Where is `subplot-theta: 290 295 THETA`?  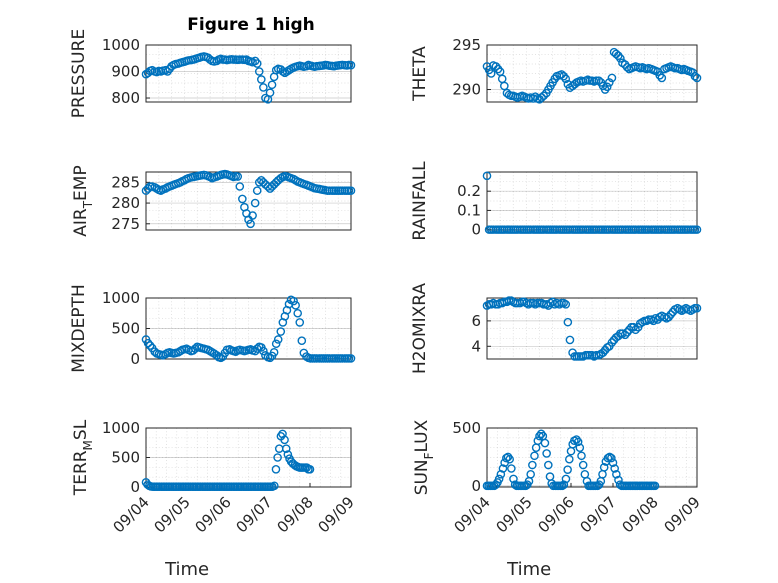 subplot-theta: 290 295 THETA is located at coordinates (556, 70).